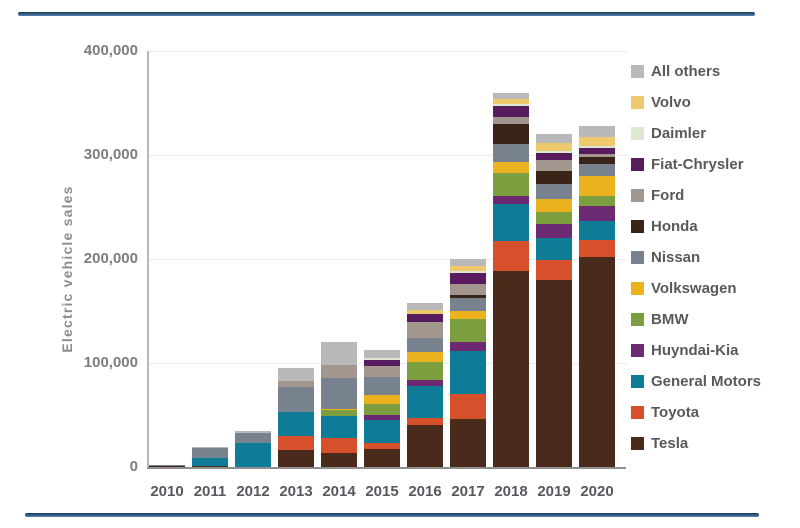 The width and height of the screenshot is (800, 528). What do you see at coordinates (706, 381) in the screenshot?
I see `legend-label: General Motors` at bounding box center [706, 381].